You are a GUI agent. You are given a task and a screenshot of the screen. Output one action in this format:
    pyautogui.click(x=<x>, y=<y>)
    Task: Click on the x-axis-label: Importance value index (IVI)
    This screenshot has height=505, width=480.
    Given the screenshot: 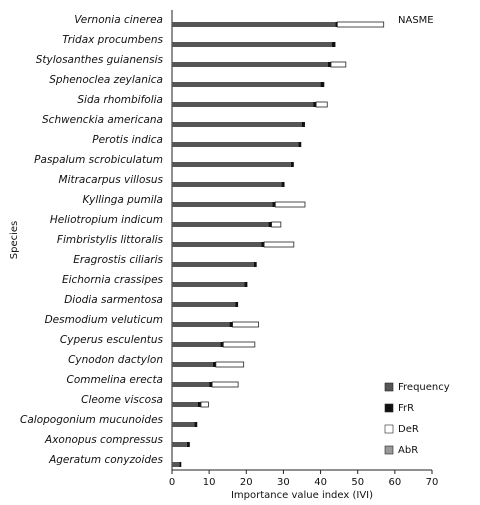 What is the action you would take?
    pyautogui.click(x=302, y=495)
    